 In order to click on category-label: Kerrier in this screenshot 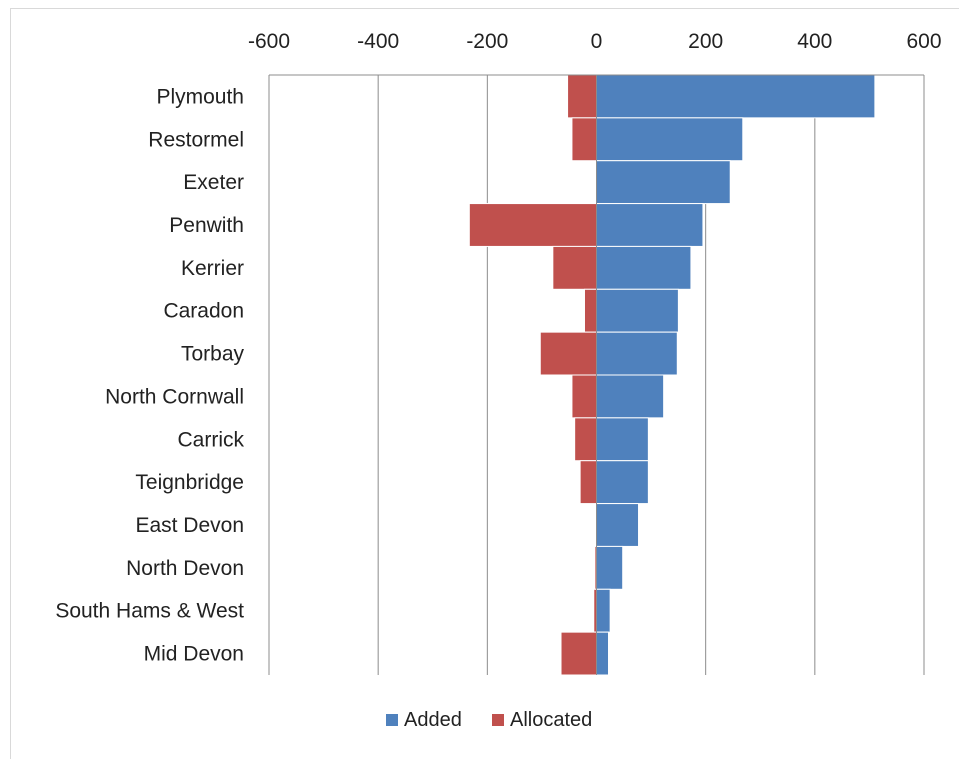, I will do `click(212, 268)`.